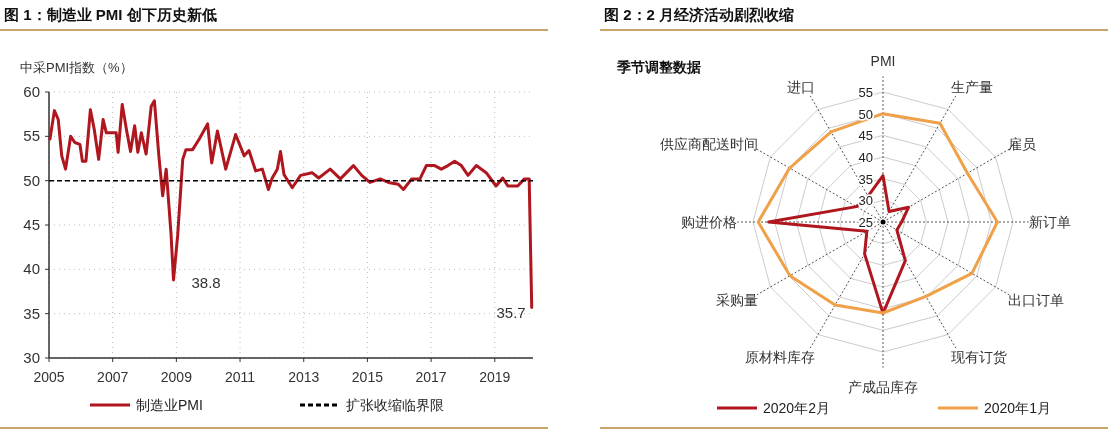 Image resolution: width=1108 pixels, height=432 pixels. What do you see at coordinates (1050, 222) in the screenshot?
I see `spoke-label: 新订单` at bounding box center [1050, 222].